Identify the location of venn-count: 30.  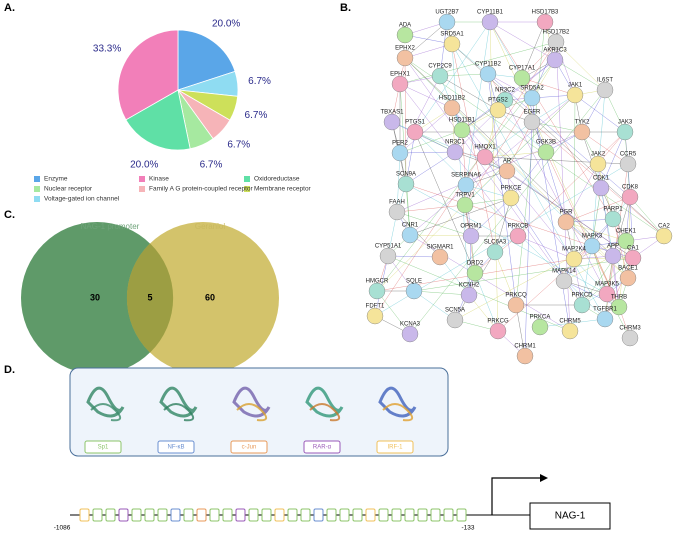
(95, 297).